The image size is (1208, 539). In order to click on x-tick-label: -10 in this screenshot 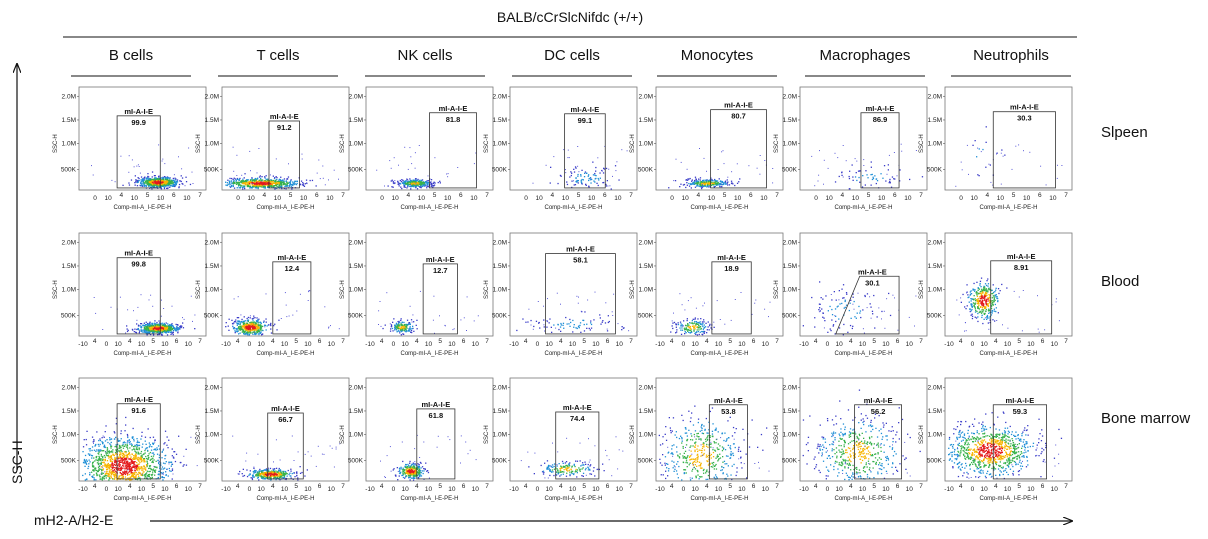, I will do `click(804, 344)`.